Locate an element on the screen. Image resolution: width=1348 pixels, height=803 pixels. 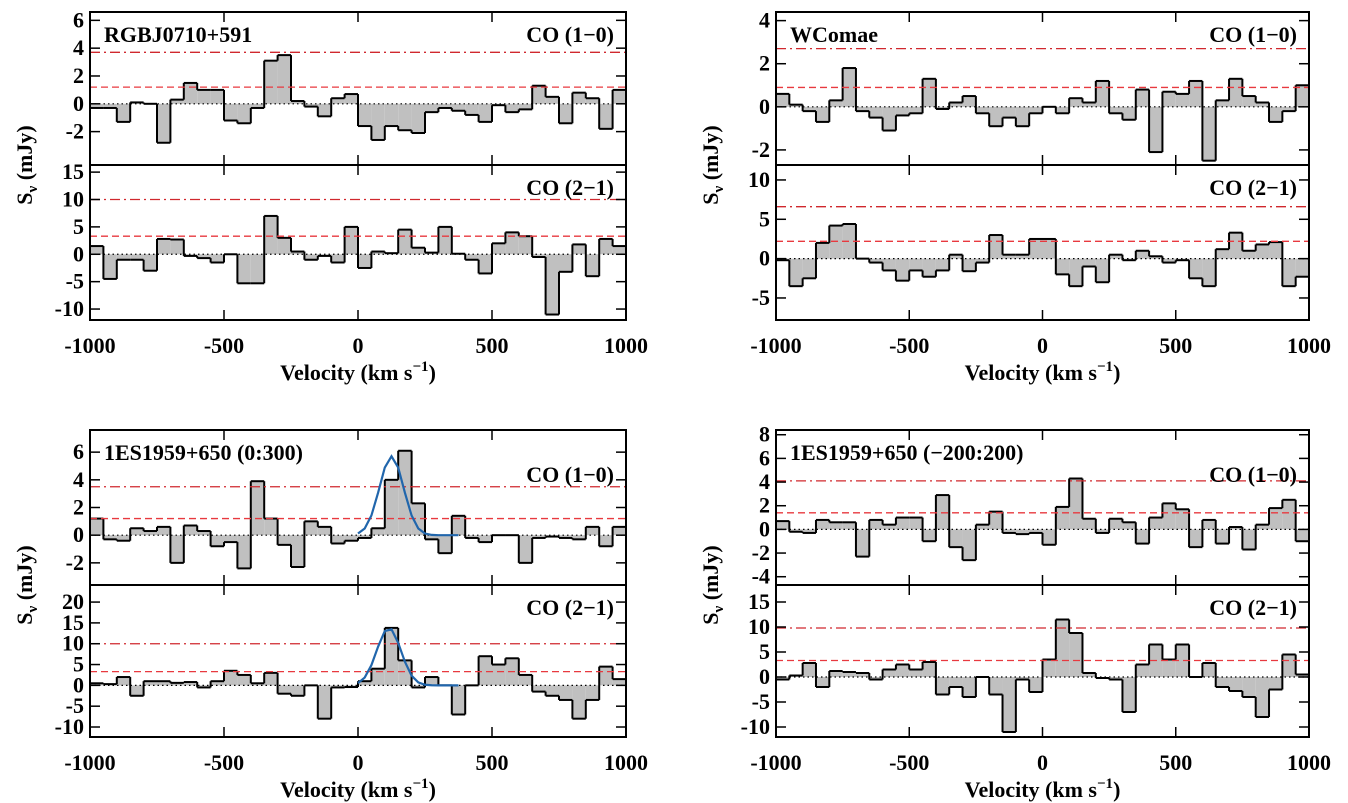
y-axis-label: Sν (mJy) is located at coordinates (26, 584).